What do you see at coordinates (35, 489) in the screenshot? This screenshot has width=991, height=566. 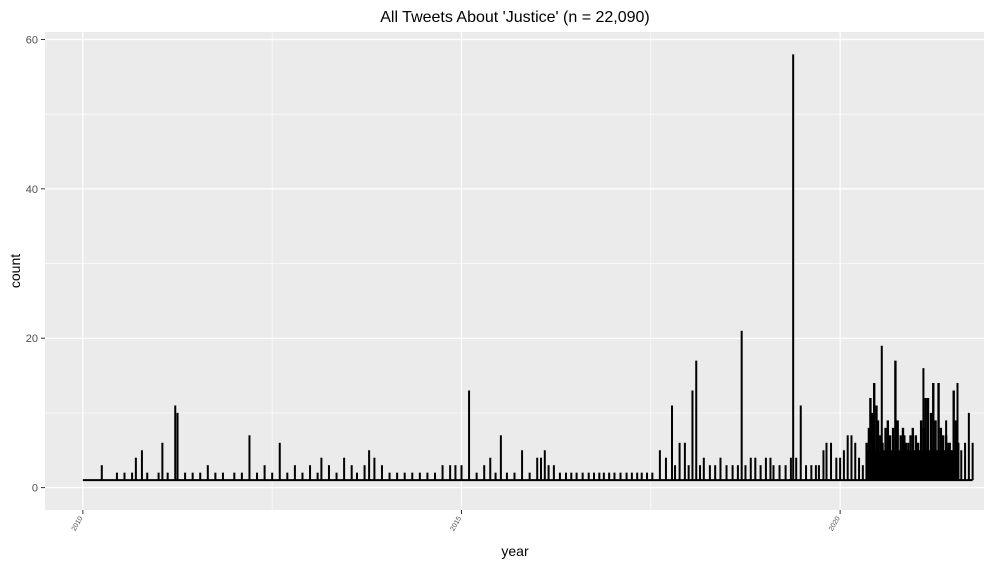 I see `y-tick-label: 0` at bounding box center [35, 489].